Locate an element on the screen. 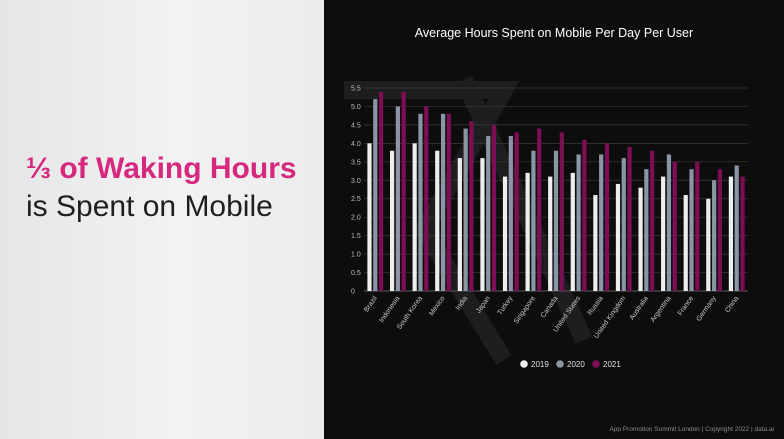  category-label: Indonesia is located at coordinates (389, 309).